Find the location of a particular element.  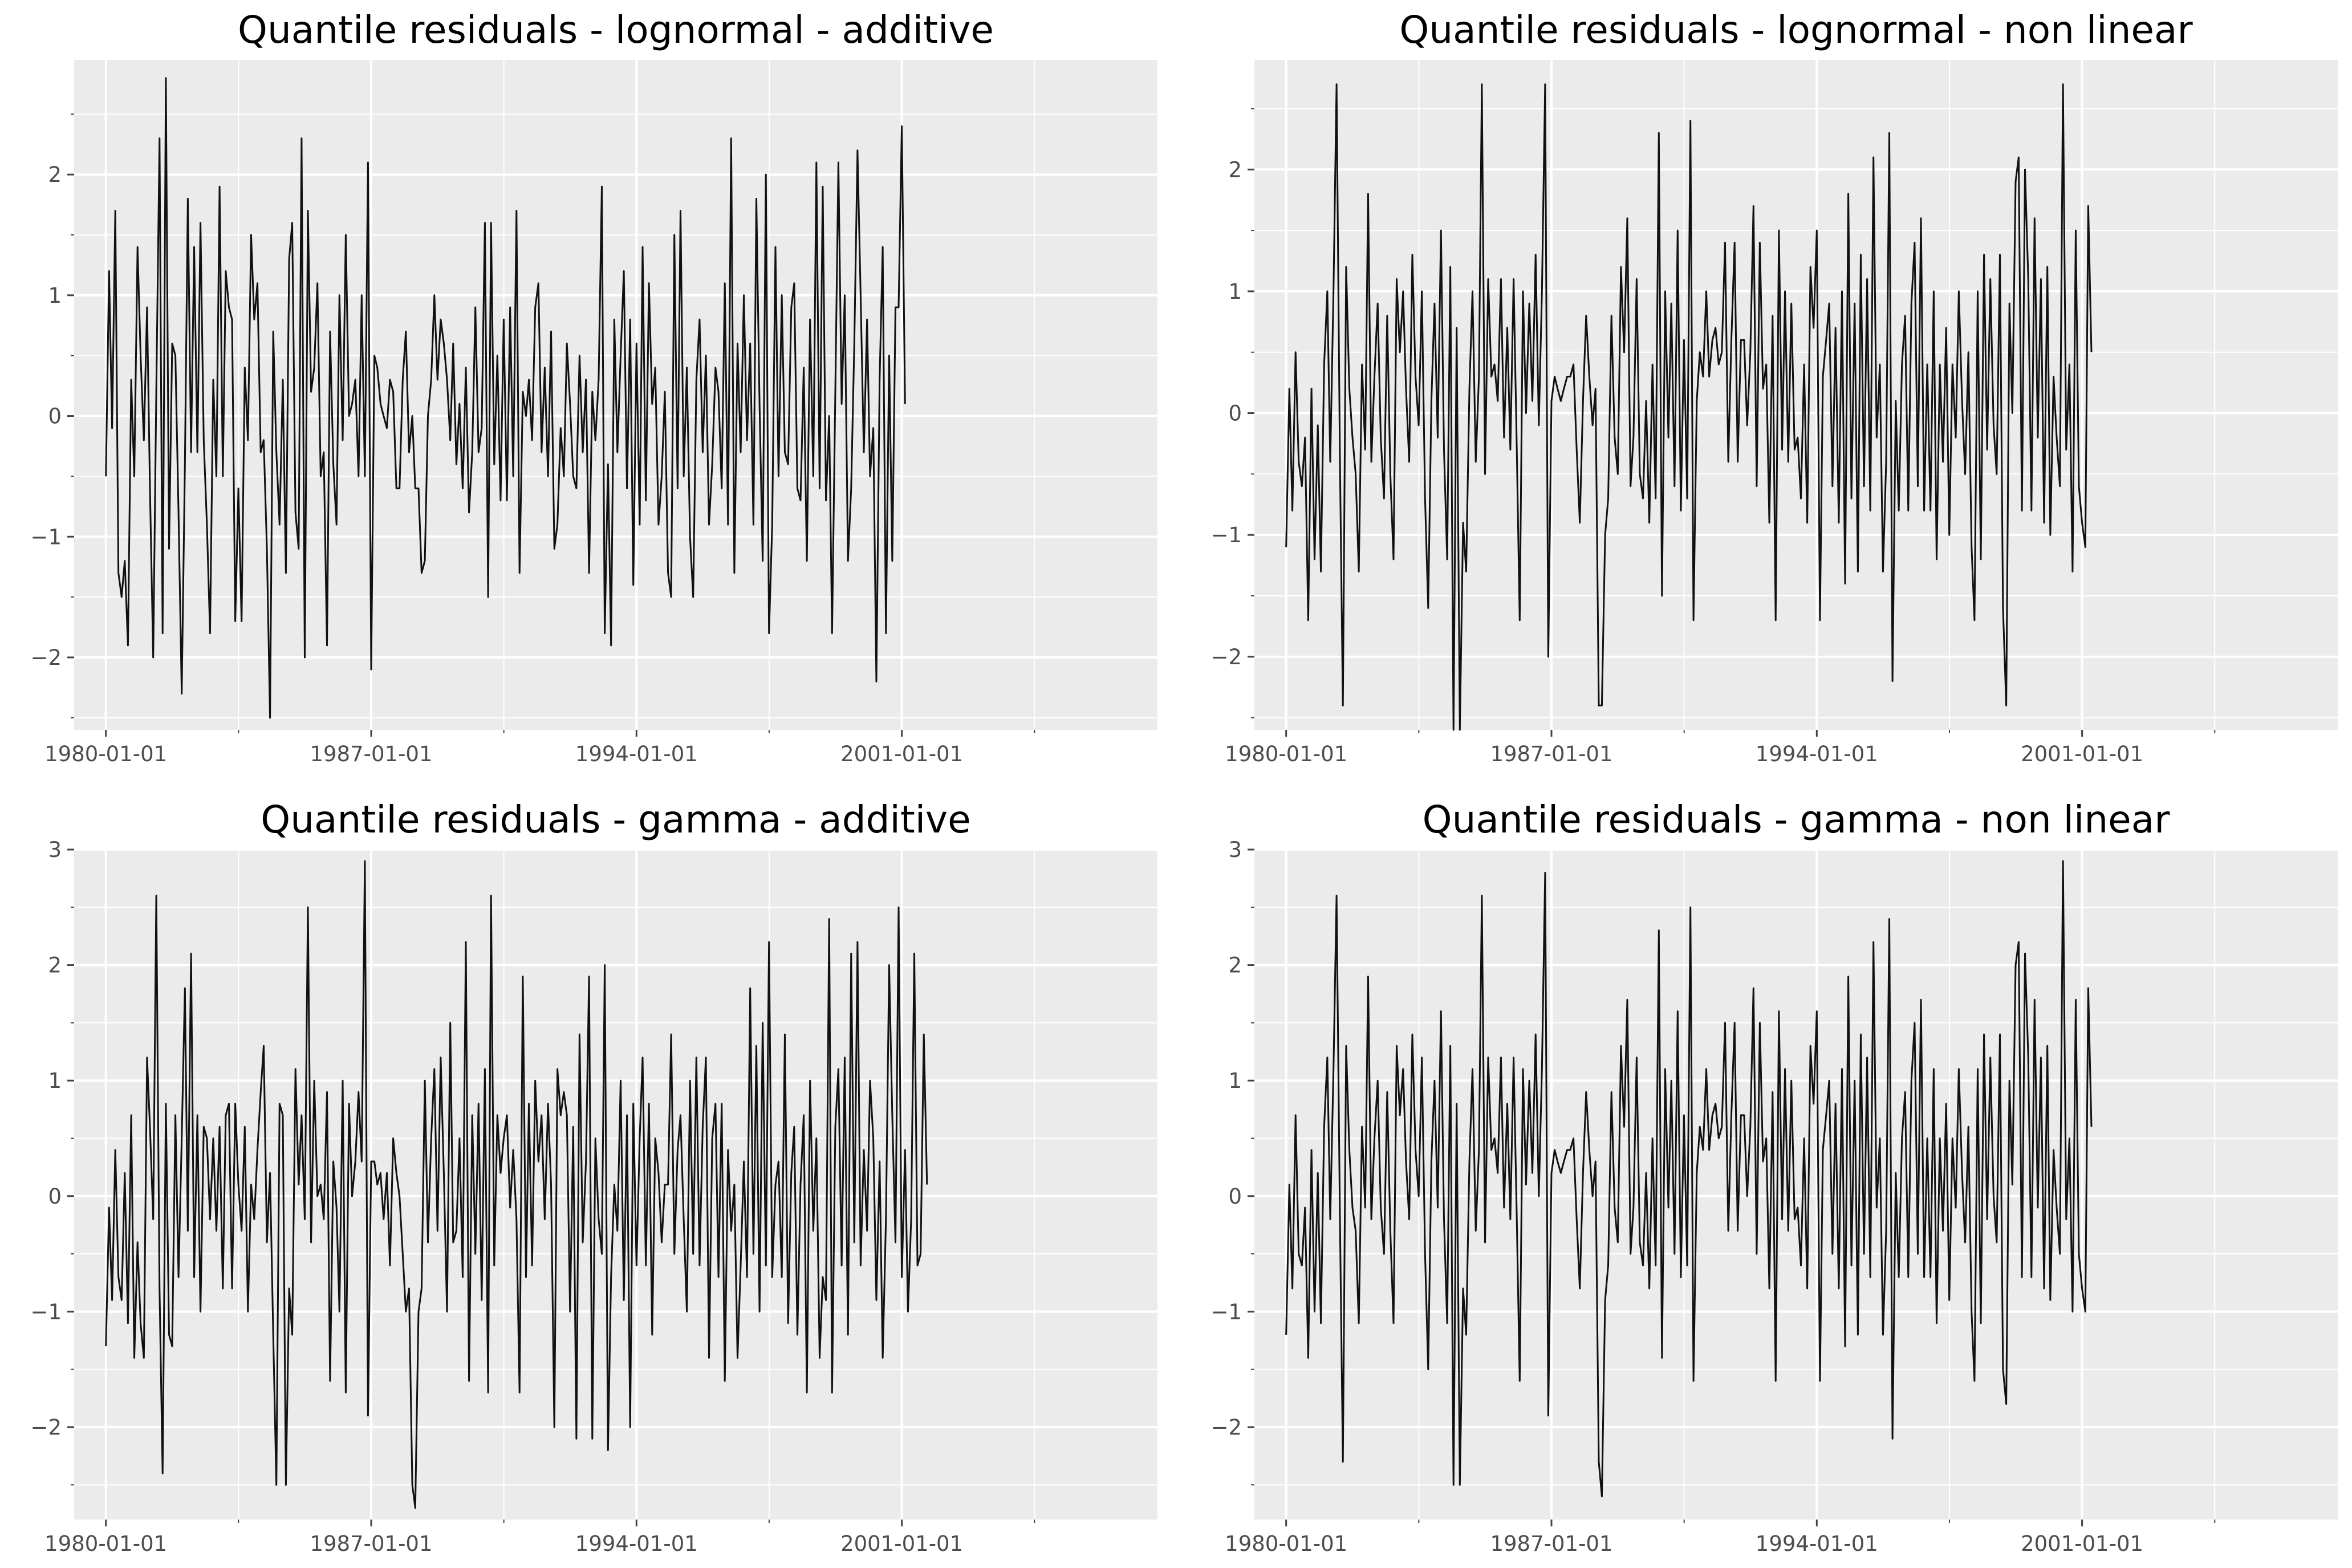

chart-title: Quantile residuals - gamma - non linear is located at coordinates (1797, 820).